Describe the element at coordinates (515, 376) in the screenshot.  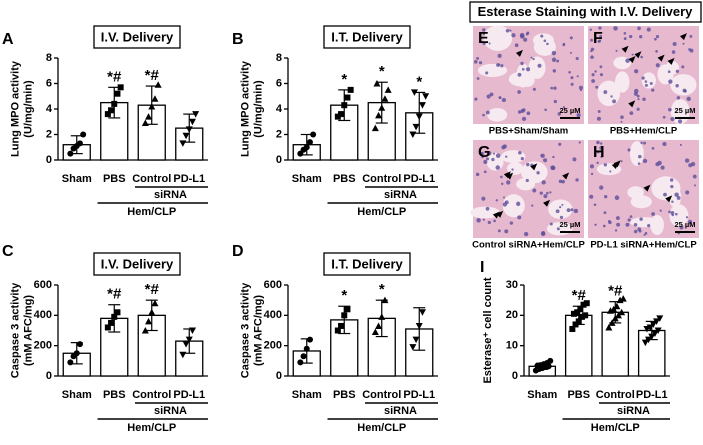
I see `y-tick-label: 0` at that location.